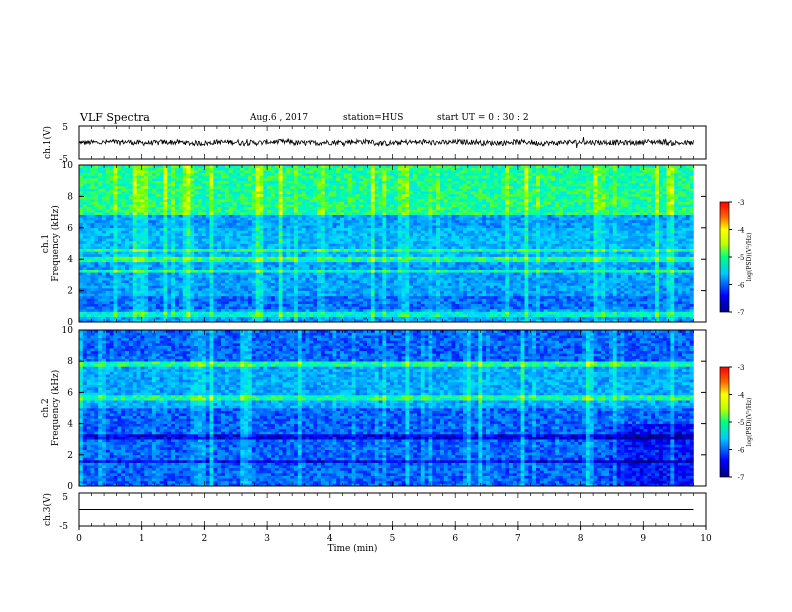  Describe the element at coordinates (706, 539) in the screenshot. I see `x-tick-label: 10` at that location.